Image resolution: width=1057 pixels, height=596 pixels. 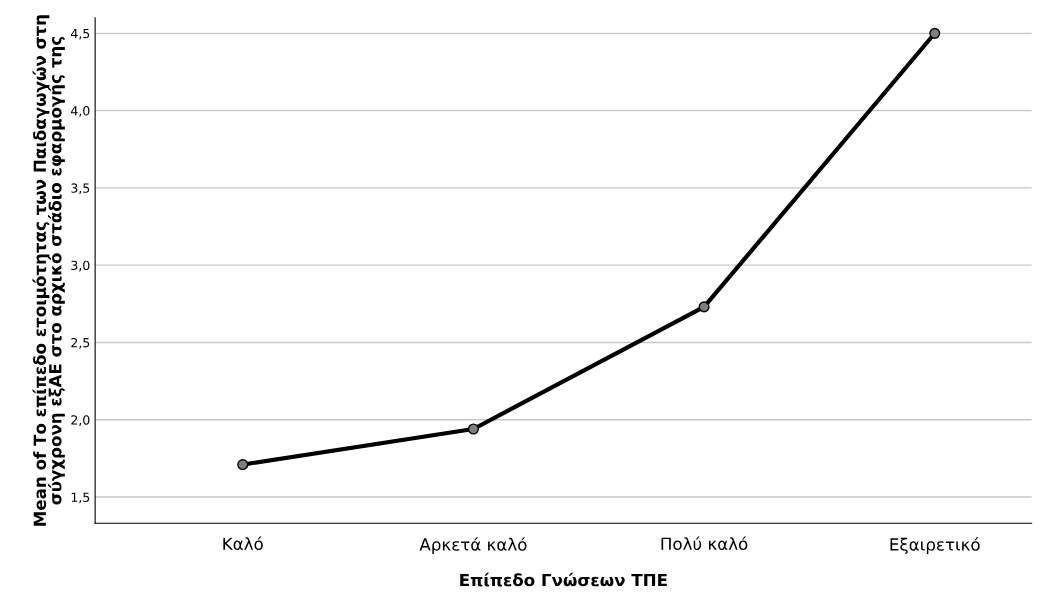 I want to click on x-tick-label: Αρκετά καλό, so click(x=473, y=545).